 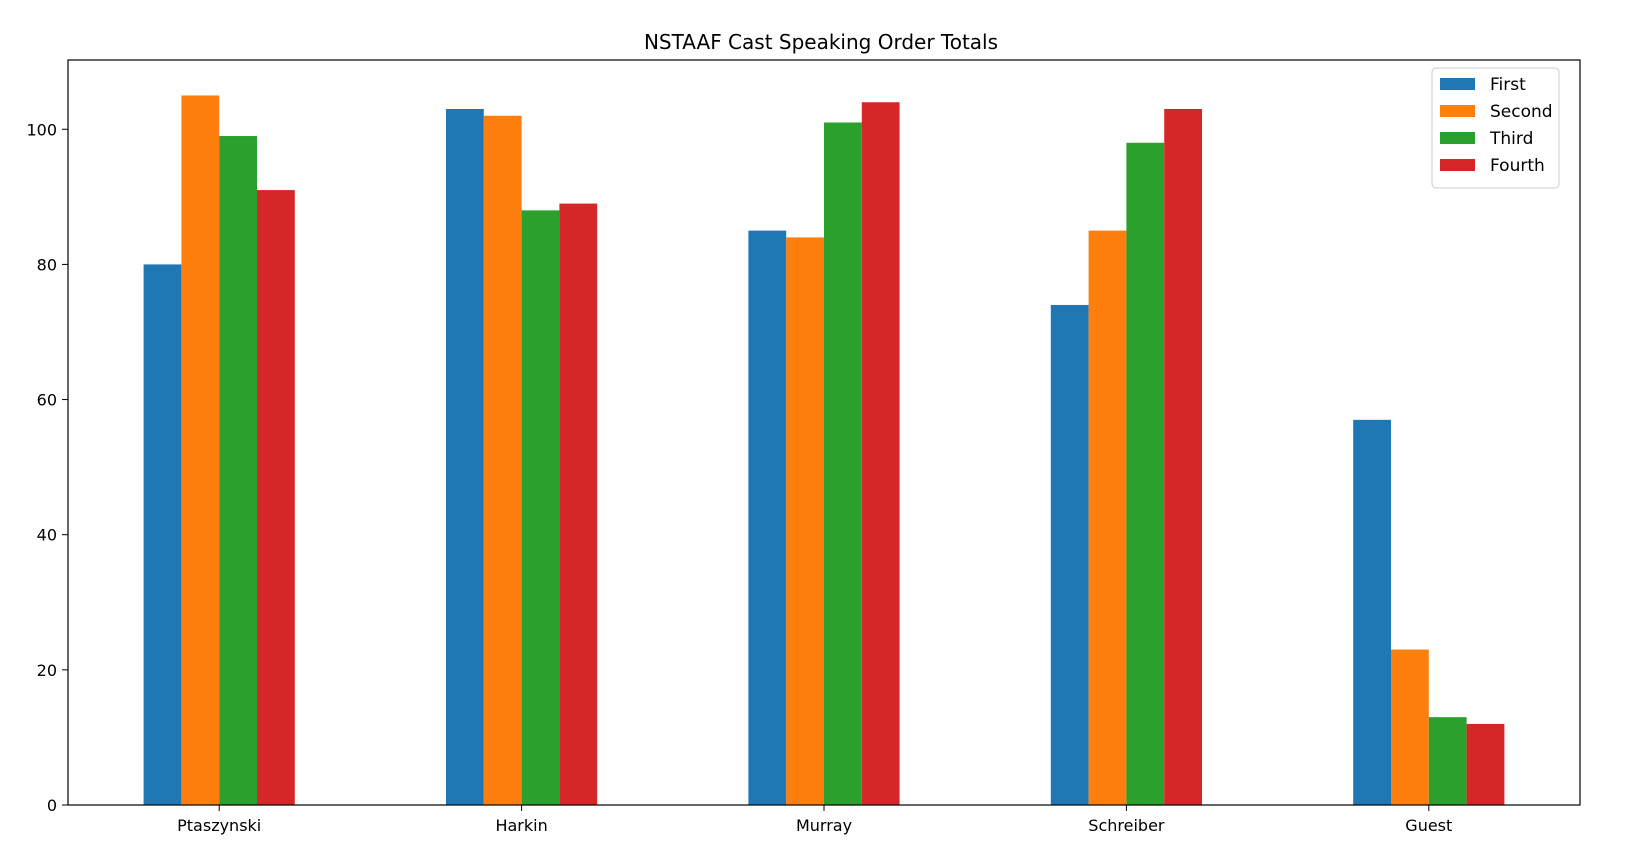 What do you see at coordinates (219, 825) in the screenshot?
I see `x-tick-label: Ptaszynski` at bounding box center [219, 825].